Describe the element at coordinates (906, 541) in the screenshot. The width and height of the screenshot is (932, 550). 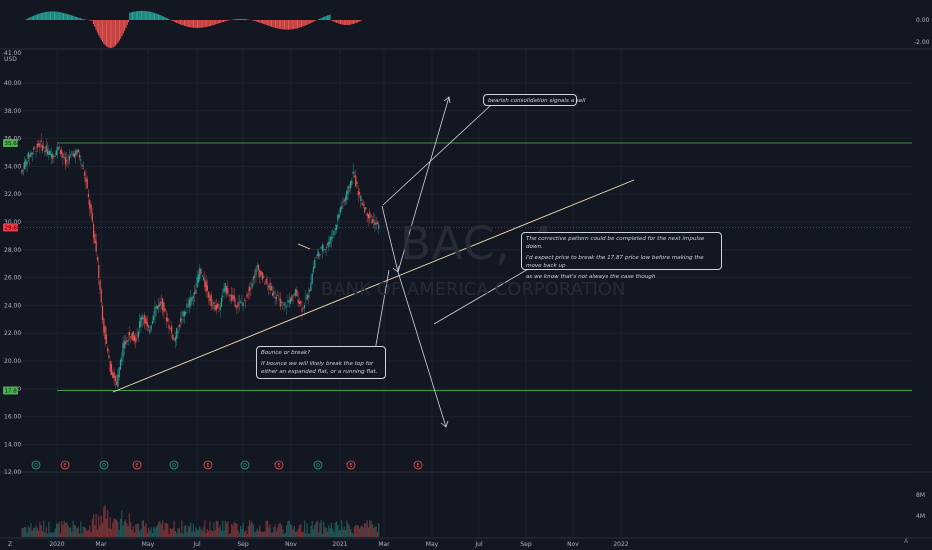
I see `auto-scale-button: A` at that location.